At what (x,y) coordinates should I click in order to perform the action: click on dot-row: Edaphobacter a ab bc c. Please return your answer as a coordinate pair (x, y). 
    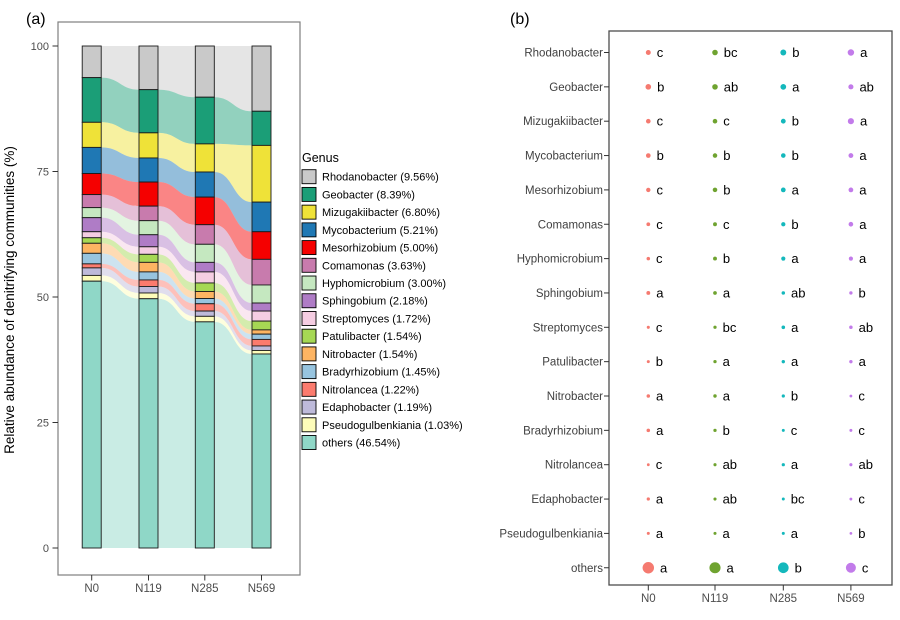
    Looking at the image, I should click on (698, 499).